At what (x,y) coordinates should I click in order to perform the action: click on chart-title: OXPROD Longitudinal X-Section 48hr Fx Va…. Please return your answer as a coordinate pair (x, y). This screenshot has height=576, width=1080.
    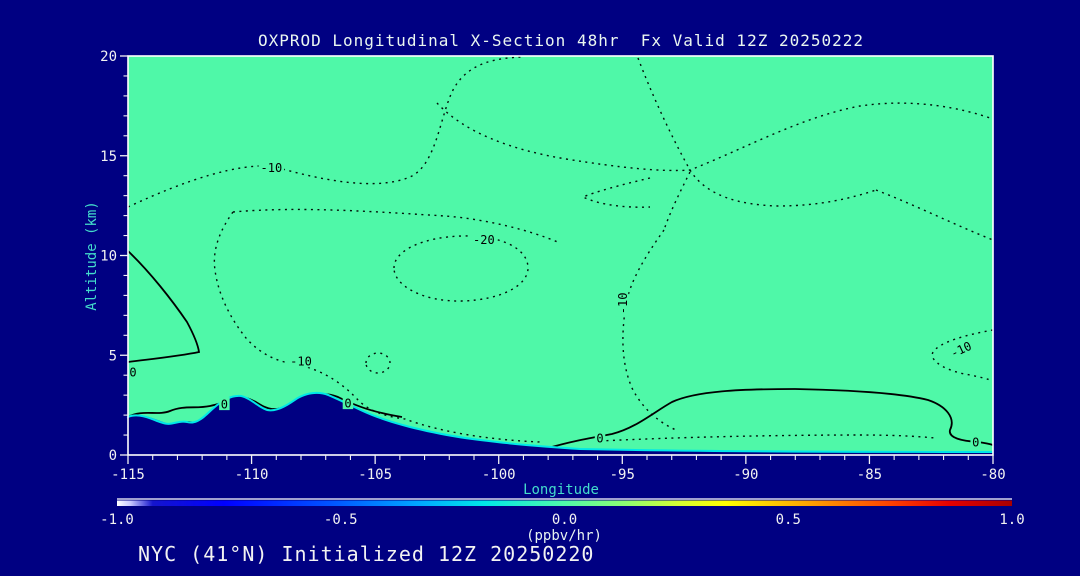
    Looking at the image, I should click on (561, 40).